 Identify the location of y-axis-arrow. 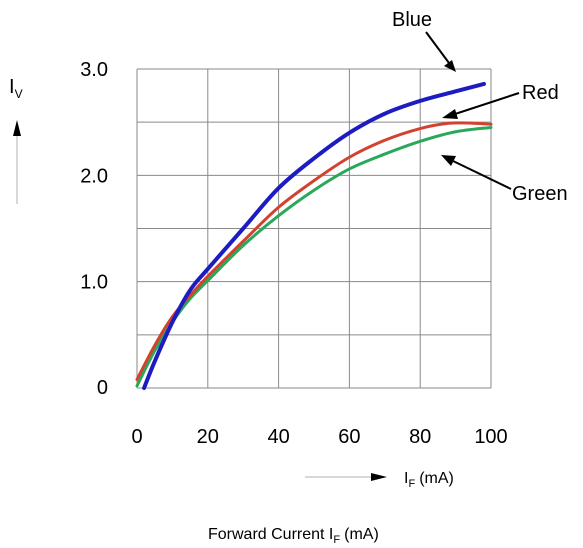
(17, 162).